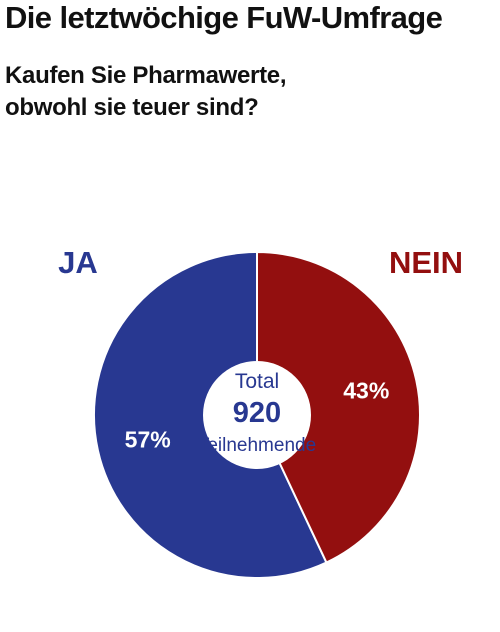 This screenshot has width=500, height=632. What do you see at coordinates (224, 17) in the screenshot?
I see `chart-title: Die letztwöchige FuW-Umfrage` at bounding box center [224, 17].